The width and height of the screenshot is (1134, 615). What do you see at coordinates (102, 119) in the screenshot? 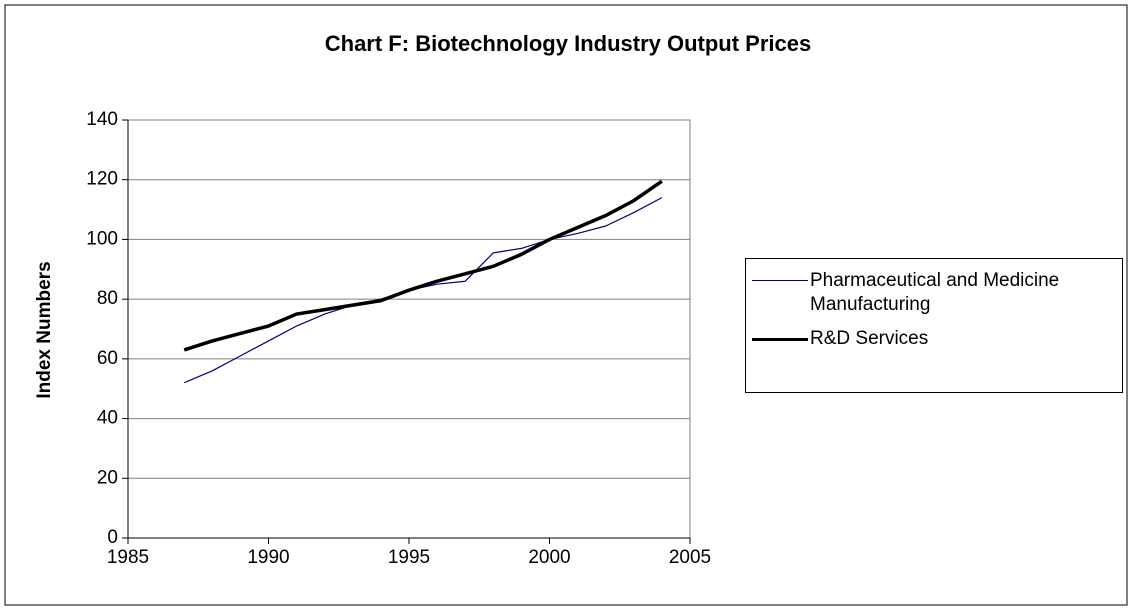
I see `y-tick-label: 140` at bounding box center [102, 119].